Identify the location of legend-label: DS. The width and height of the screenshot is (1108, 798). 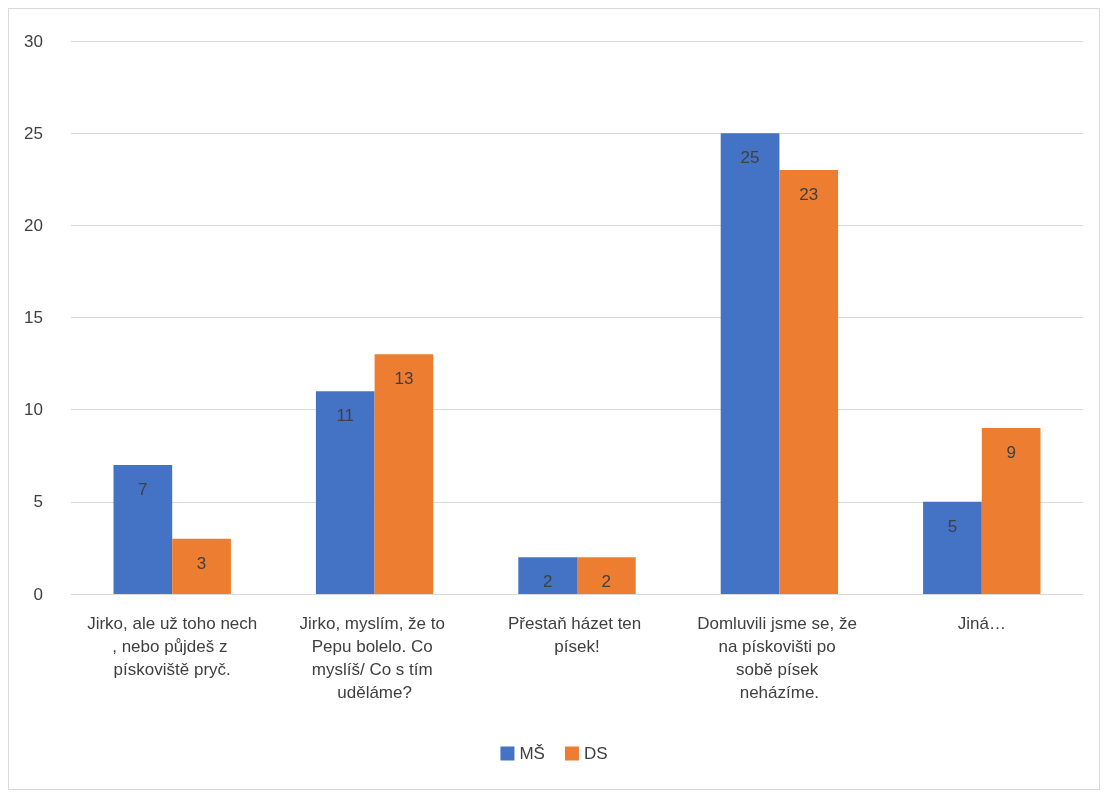
(595, 753).